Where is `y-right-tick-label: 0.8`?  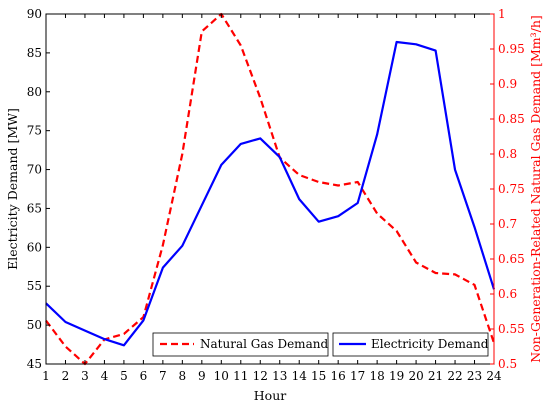 y-right-tick-label: 0.8 is located at coordinates (507, 154).